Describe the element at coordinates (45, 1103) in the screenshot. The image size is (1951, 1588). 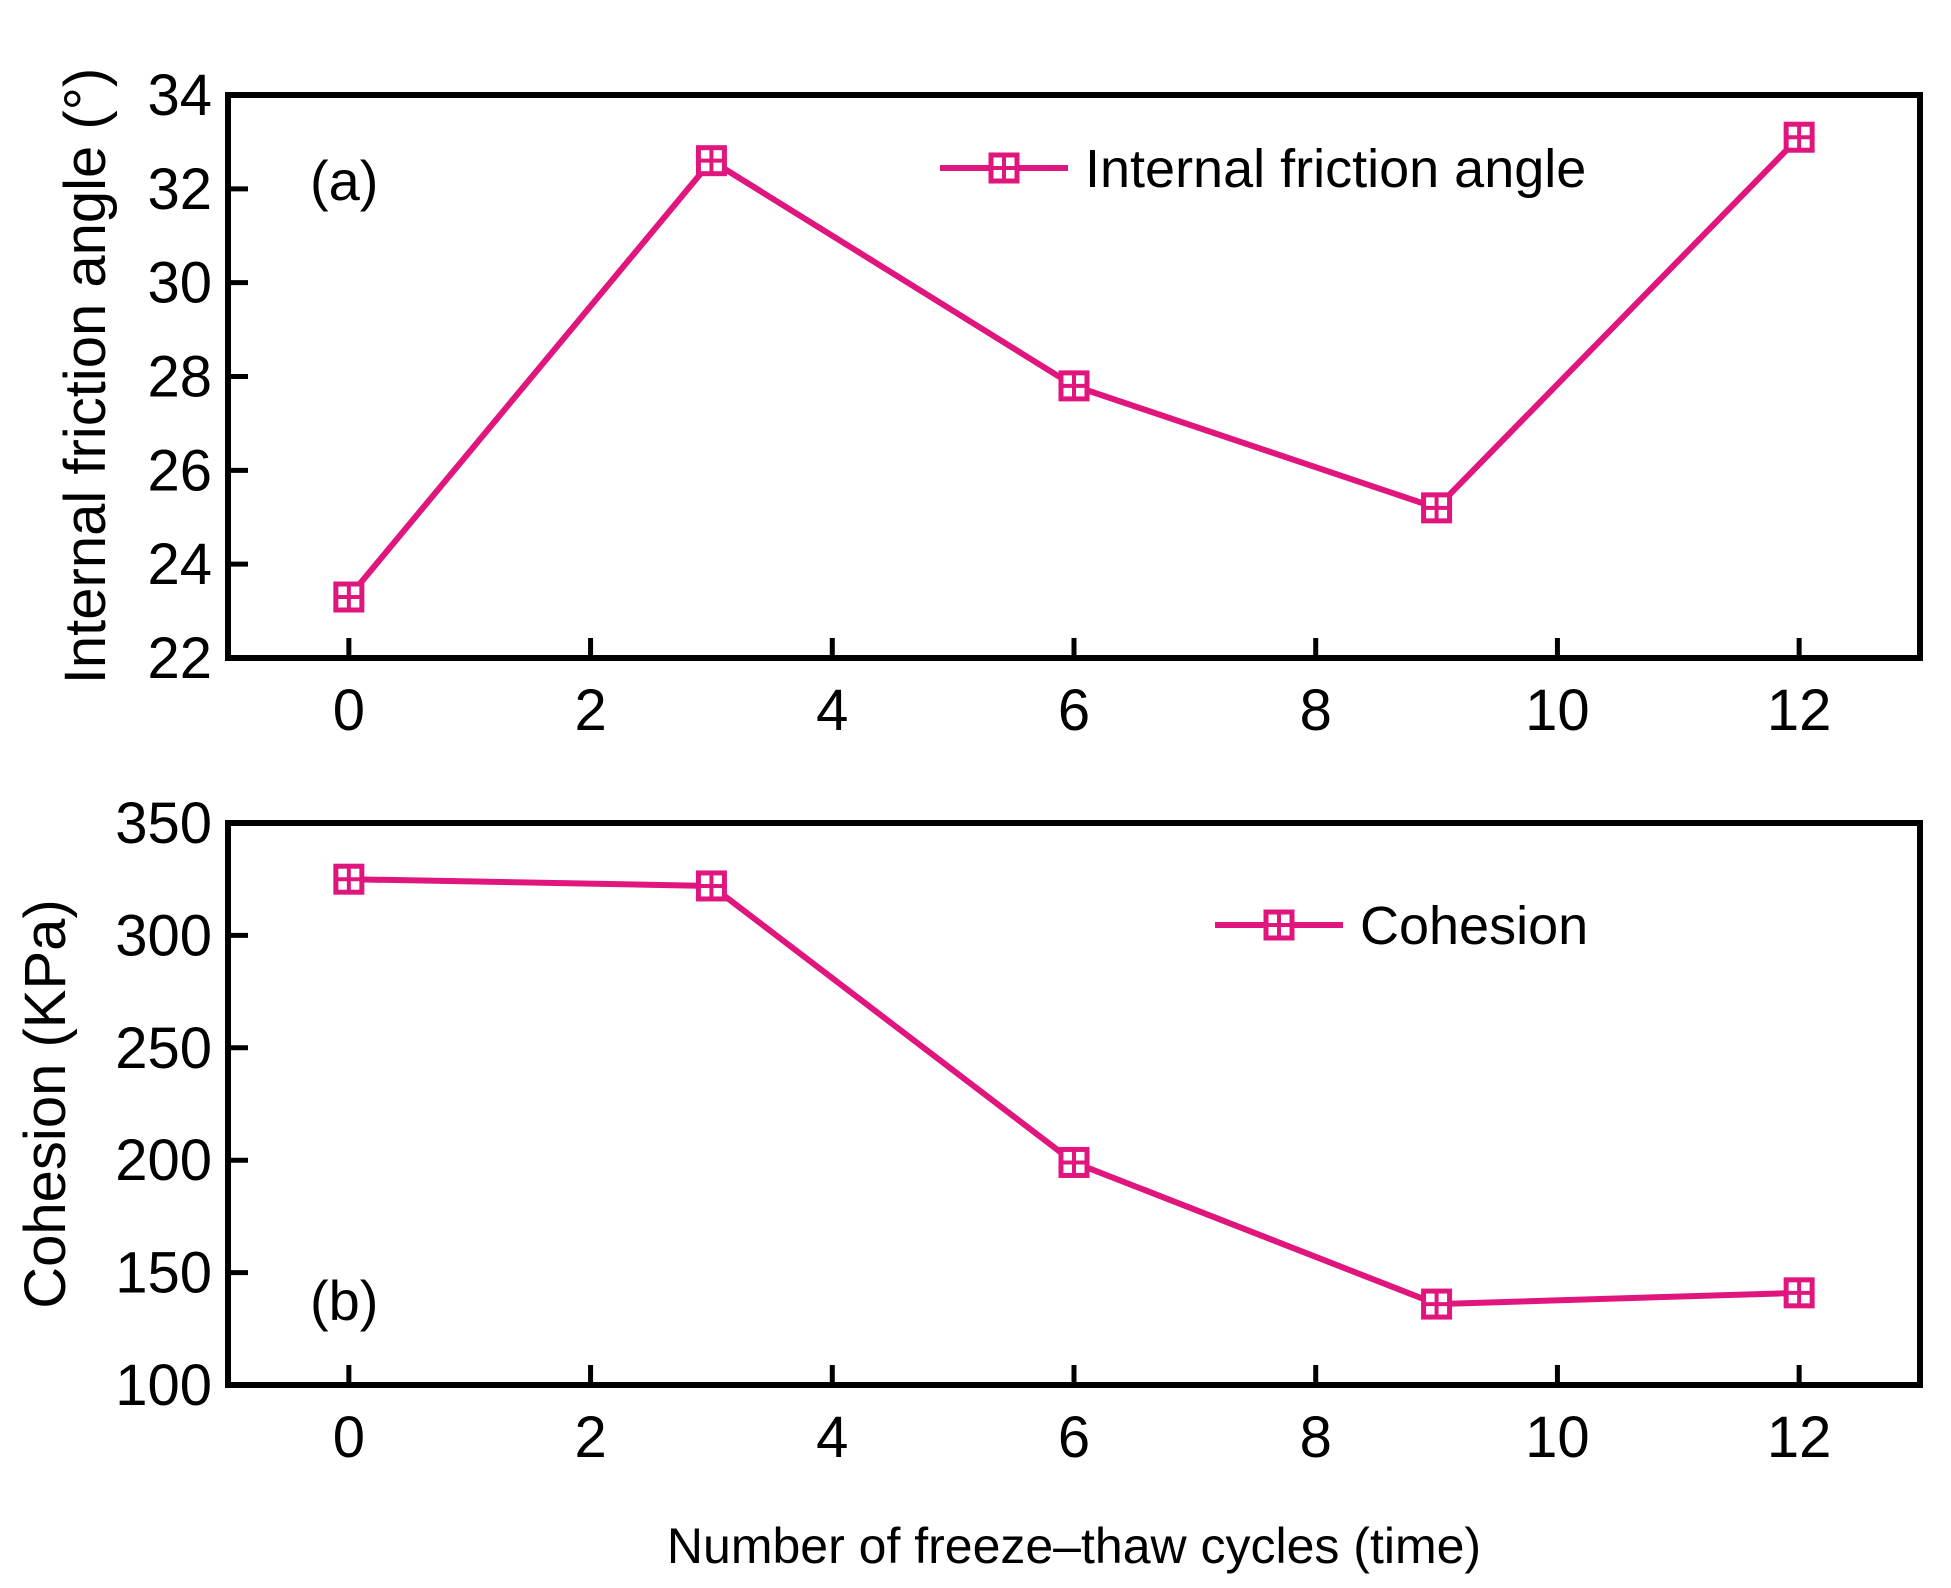
I see `panel-b-ylabel: Cohesion (KPa)` at that location.